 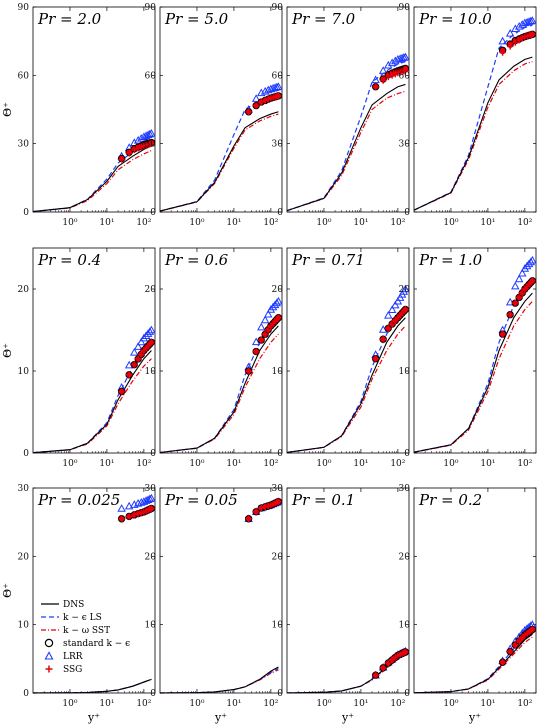 I want to click on legend-label: k − ω SST, so click(x=86, y=631).